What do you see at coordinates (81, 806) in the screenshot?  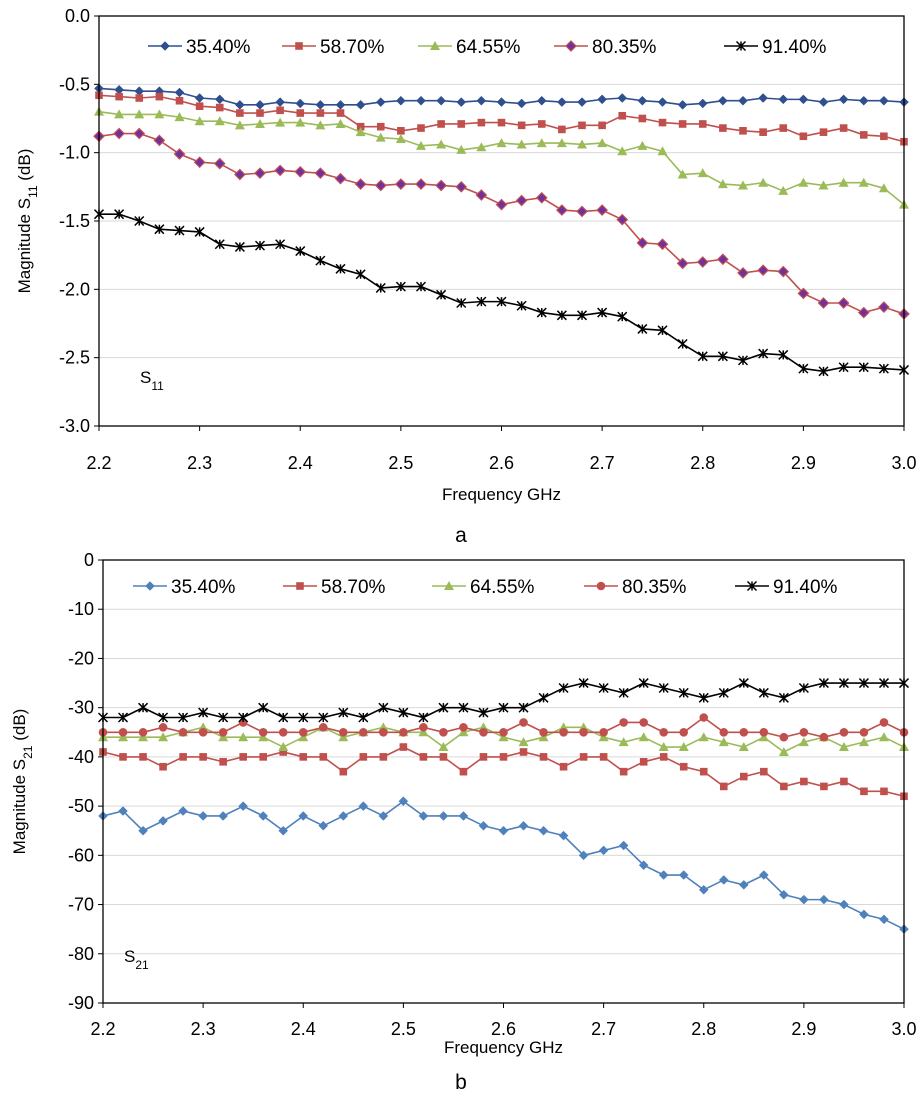 I see `y-tick-label: -50` at bounding box center [81, 806].